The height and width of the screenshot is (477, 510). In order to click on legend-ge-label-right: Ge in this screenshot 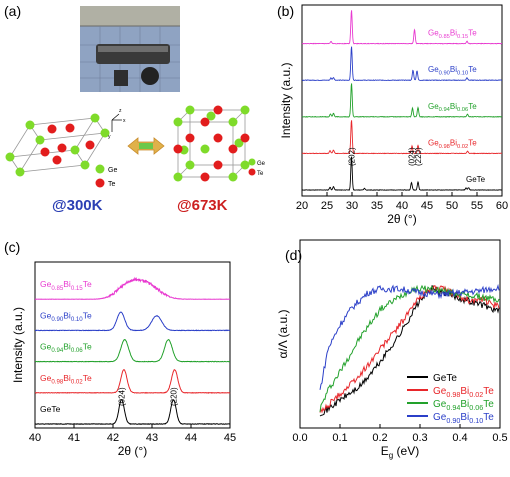, I will do `click(261, 164)`.